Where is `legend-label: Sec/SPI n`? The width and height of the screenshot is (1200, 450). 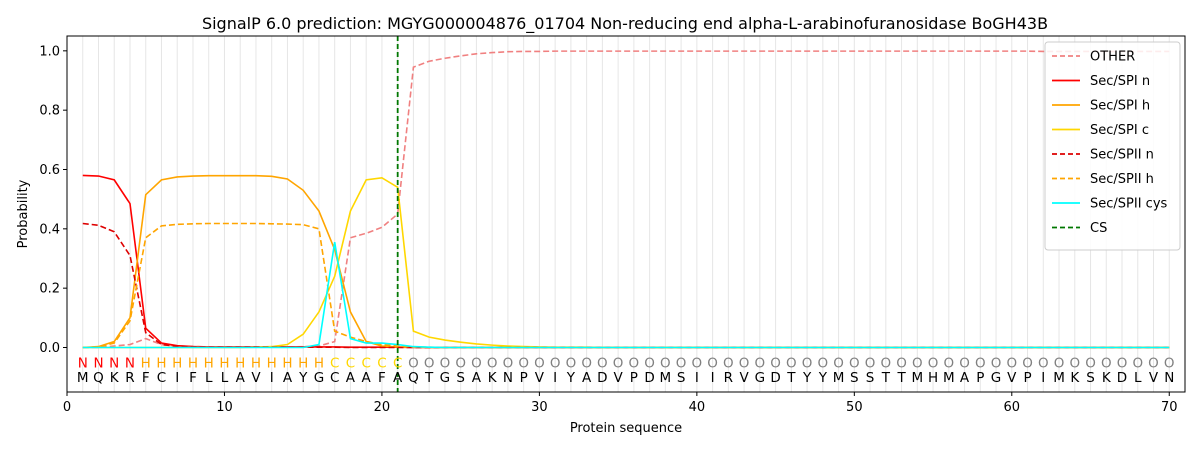 legend-label: Sec/SPI n is located at coordinates (1120, 81).